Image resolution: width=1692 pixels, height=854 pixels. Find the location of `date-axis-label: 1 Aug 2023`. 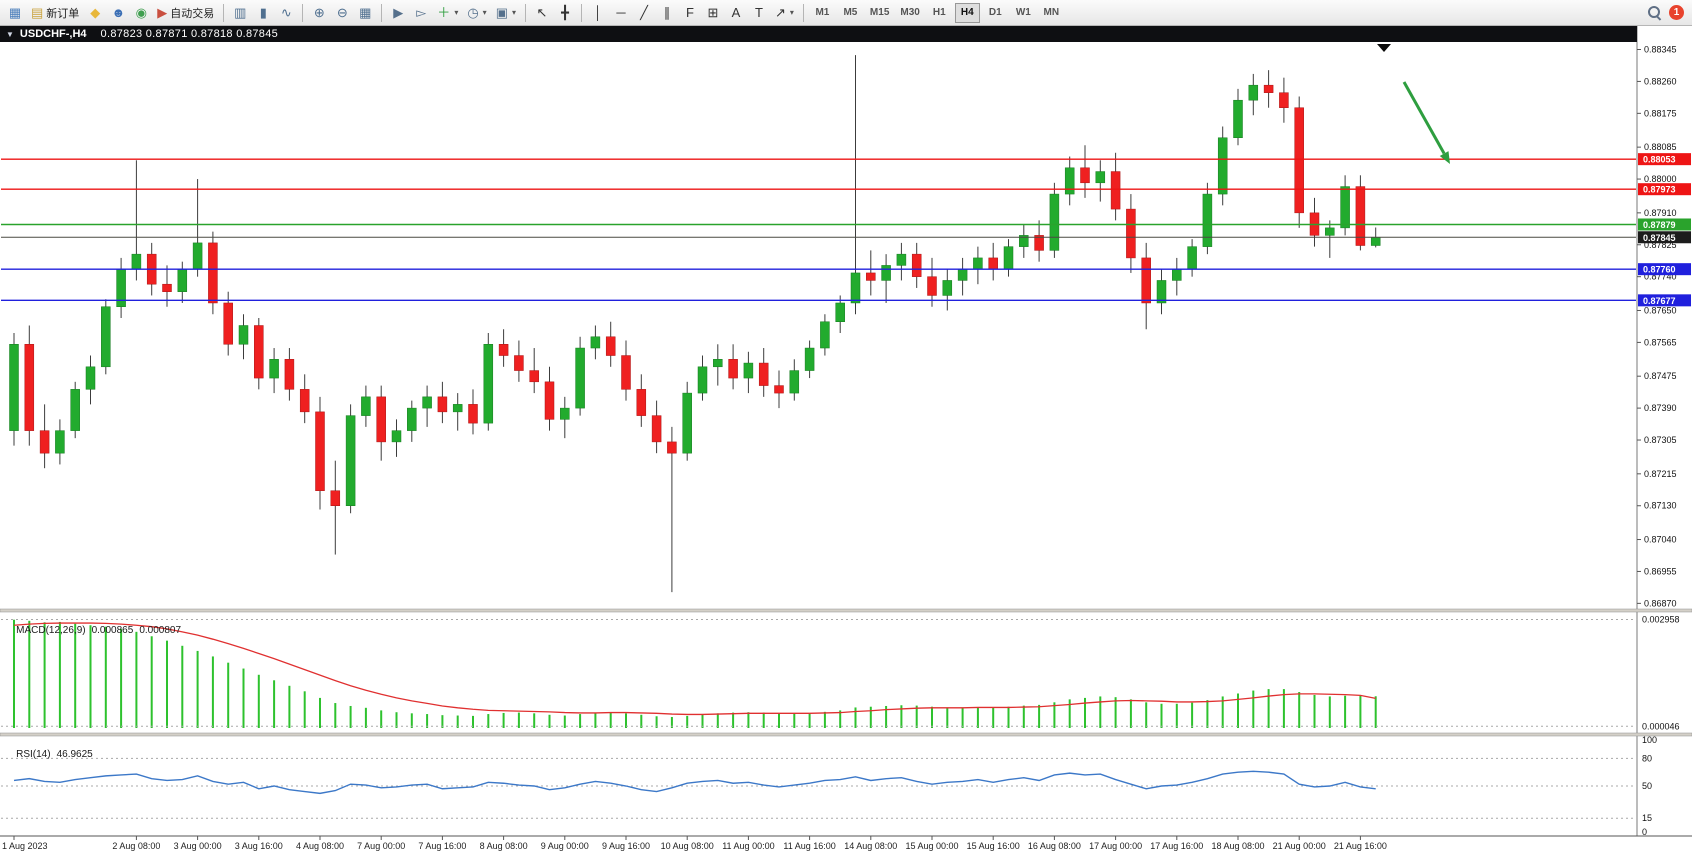

date-axis-label: 1 Aug 2023 is located at coordinates (25, 846).